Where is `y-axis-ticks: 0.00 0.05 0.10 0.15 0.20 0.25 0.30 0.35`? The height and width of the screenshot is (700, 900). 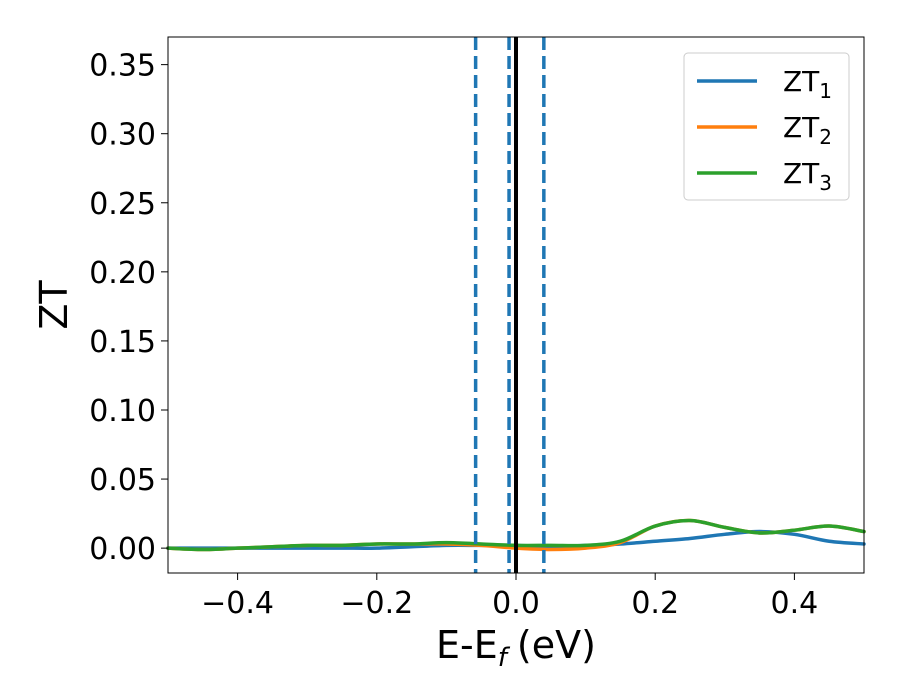 y-axis-ticks: 0.00 0.05 0.10 0.15 0.20 0.25 0.30 0.35 is located at coordinates (128, 308).